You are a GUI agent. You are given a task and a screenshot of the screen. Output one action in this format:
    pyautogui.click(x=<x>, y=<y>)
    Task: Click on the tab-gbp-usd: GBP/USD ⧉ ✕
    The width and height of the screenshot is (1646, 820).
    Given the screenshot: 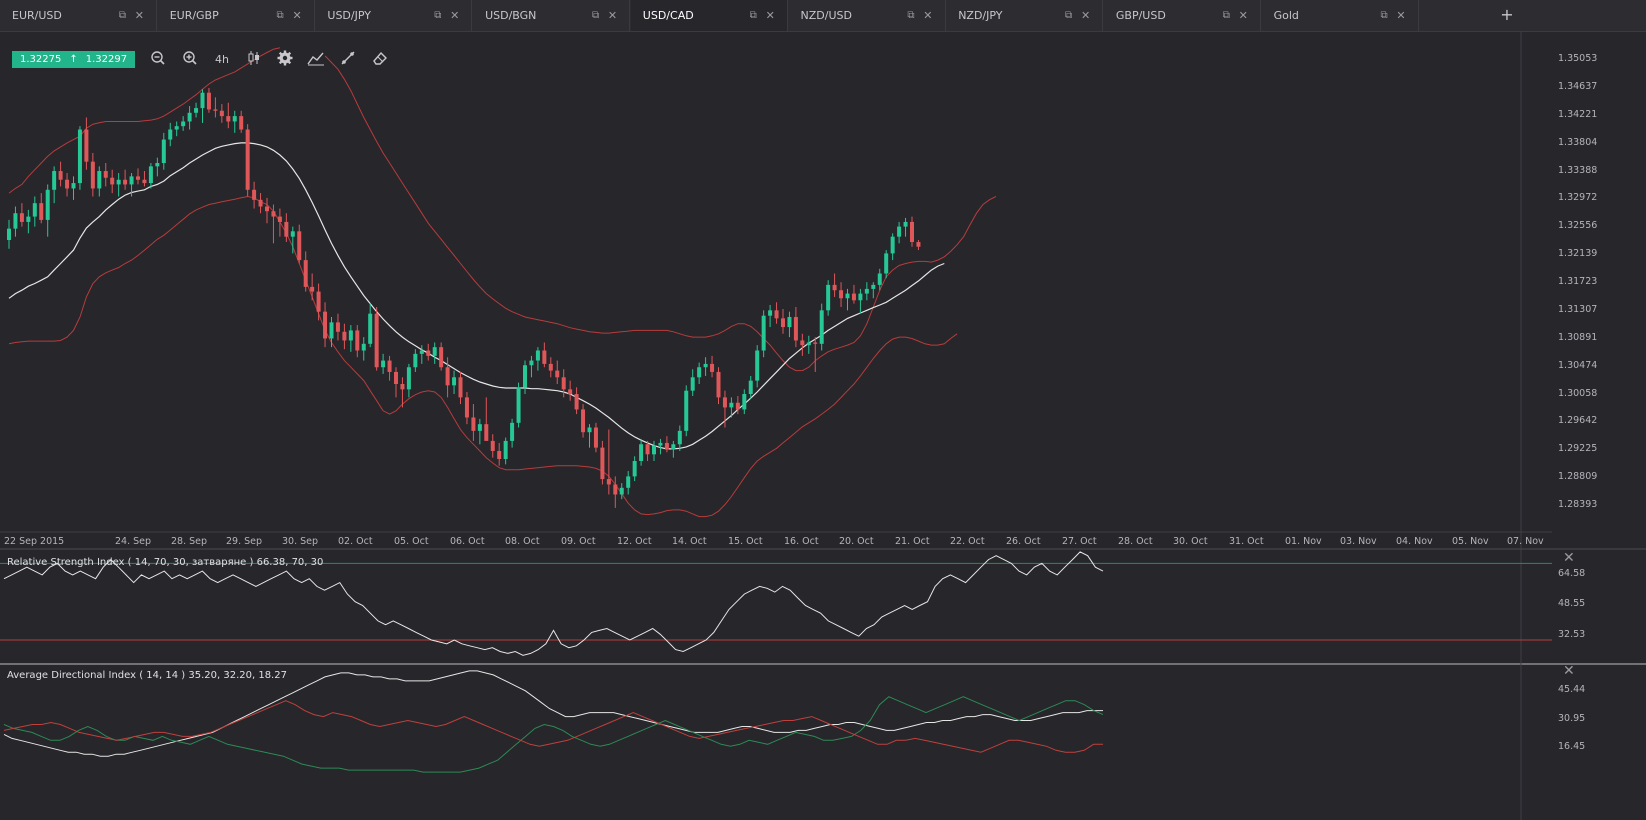 What is the action you would take?
    pyautogui.click(x=1182, y=15)
    